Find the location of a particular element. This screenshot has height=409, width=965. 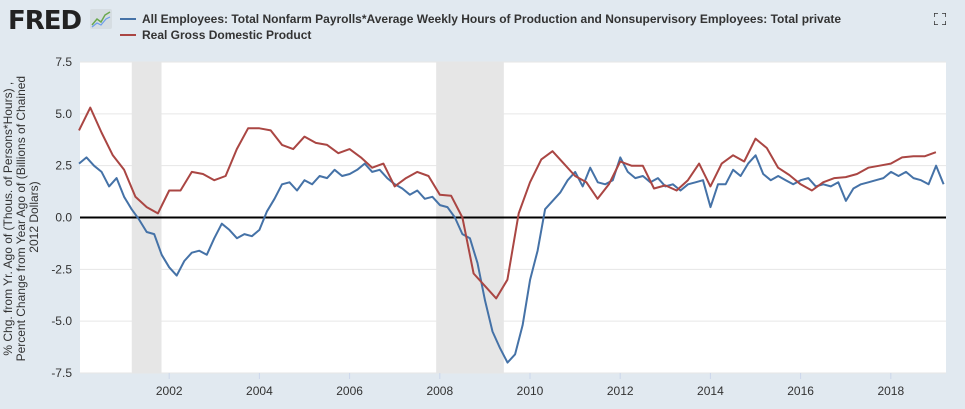

y-tick-label: -7.5 is located at coordinates (61, 373).